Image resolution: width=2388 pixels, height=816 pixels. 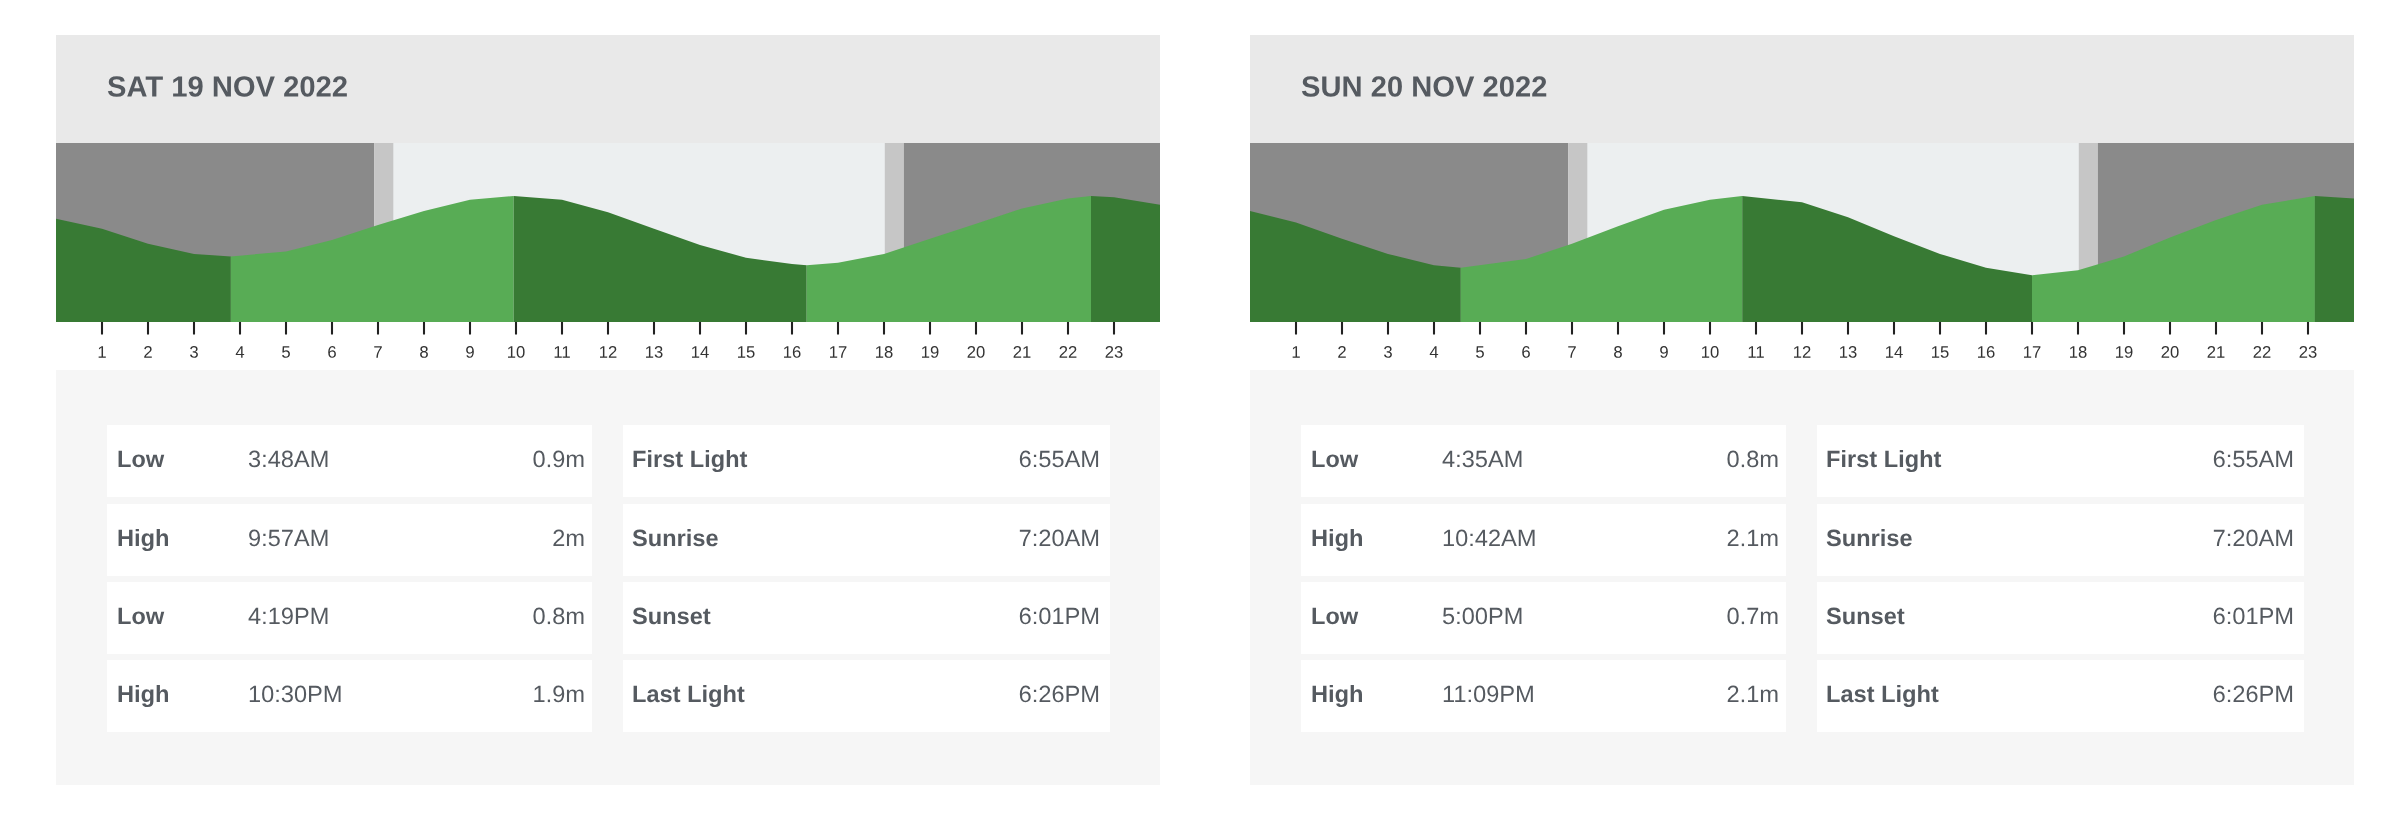 What do you see at coordinates (1489, 538) in the screenshot?
I see `text: 10:42AM` at bounding box center [1489, 538].